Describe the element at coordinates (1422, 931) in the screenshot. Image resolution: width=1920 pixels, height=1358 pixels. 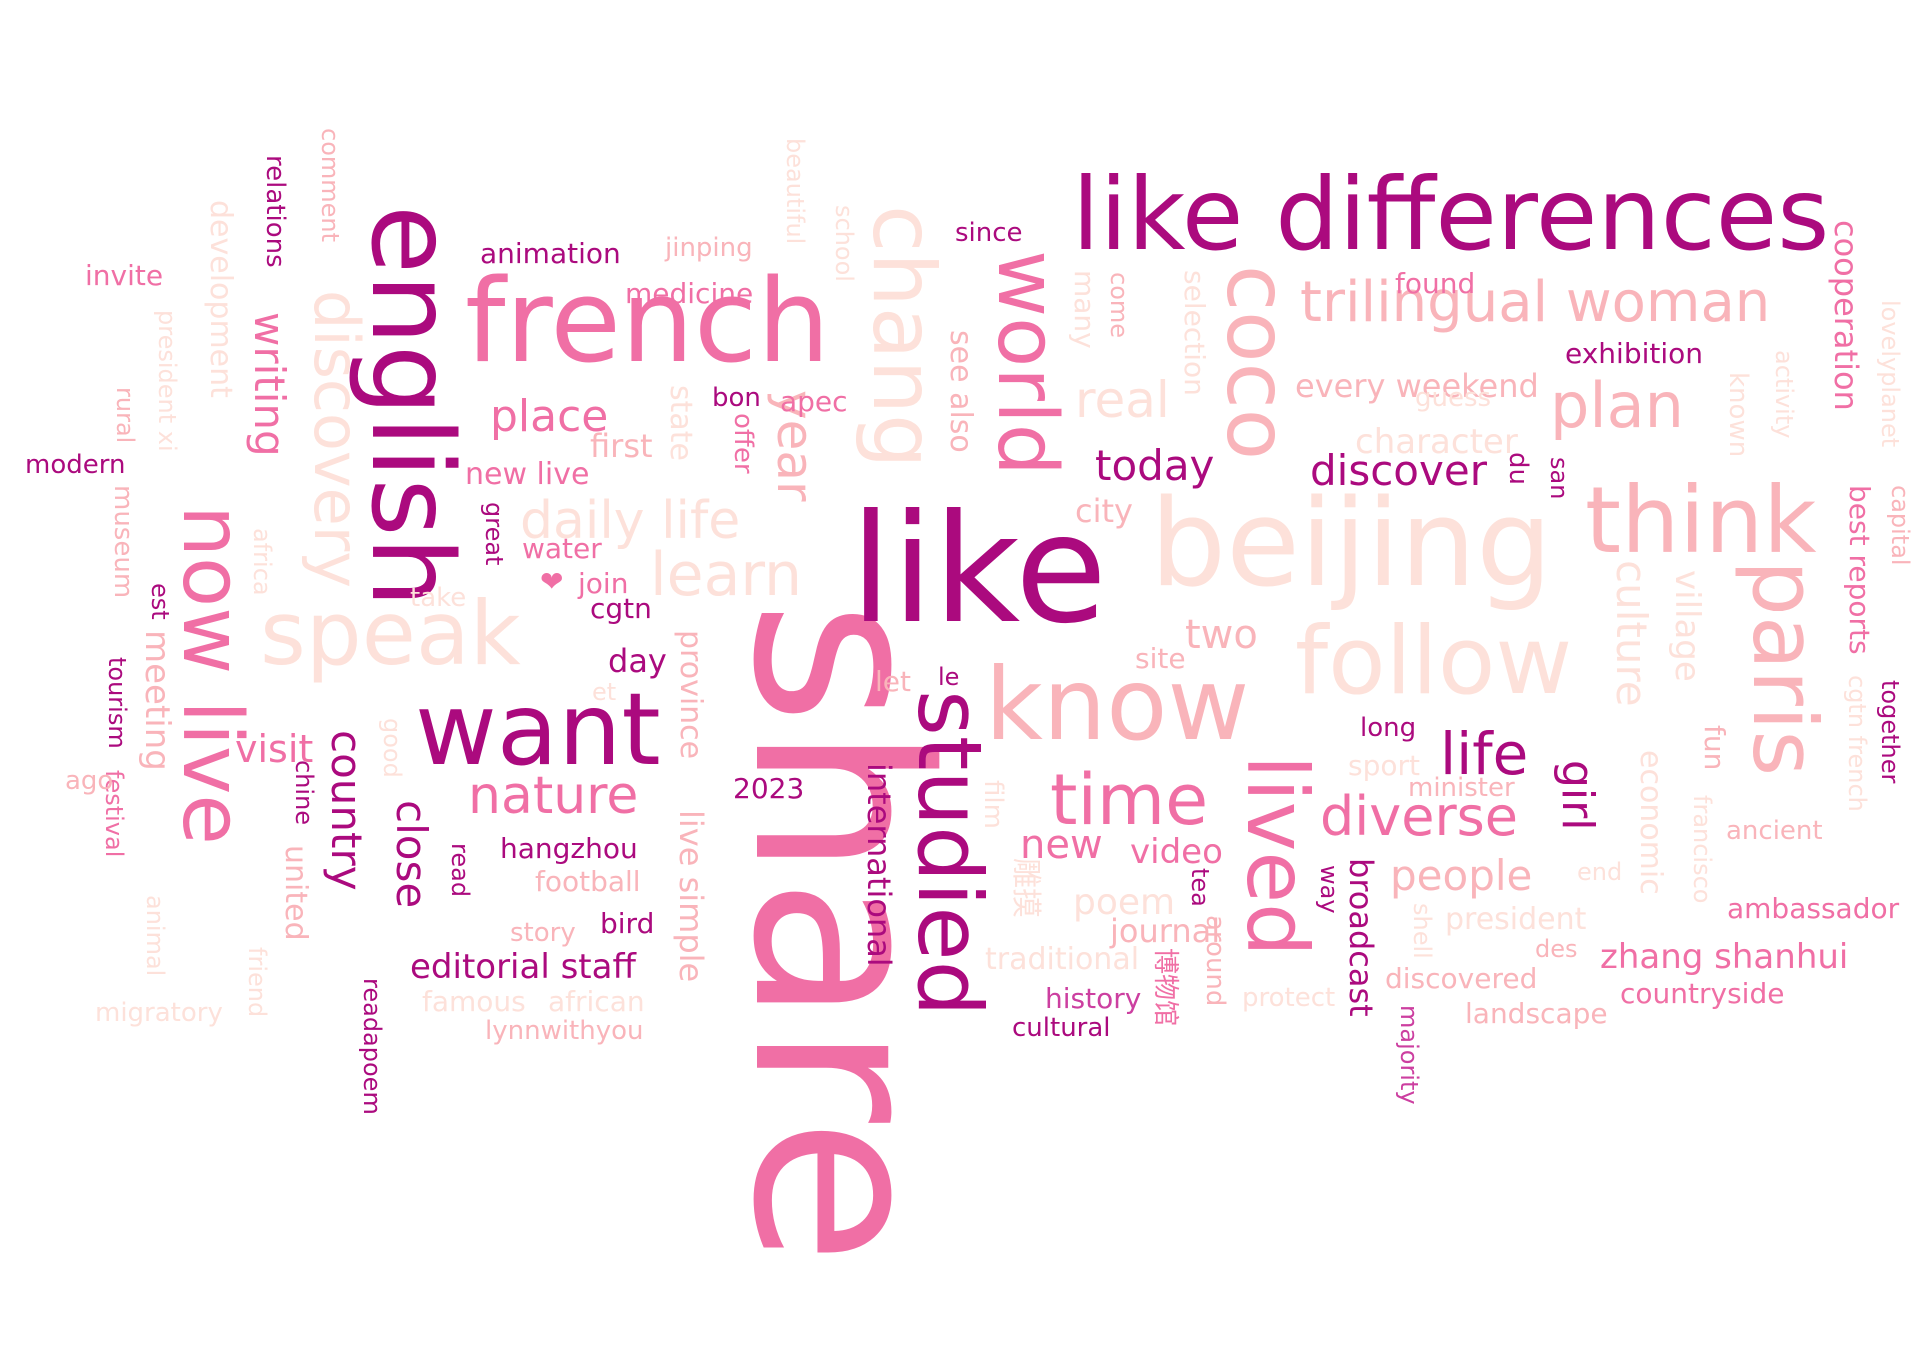
I see `word-shell: shell` at that location.